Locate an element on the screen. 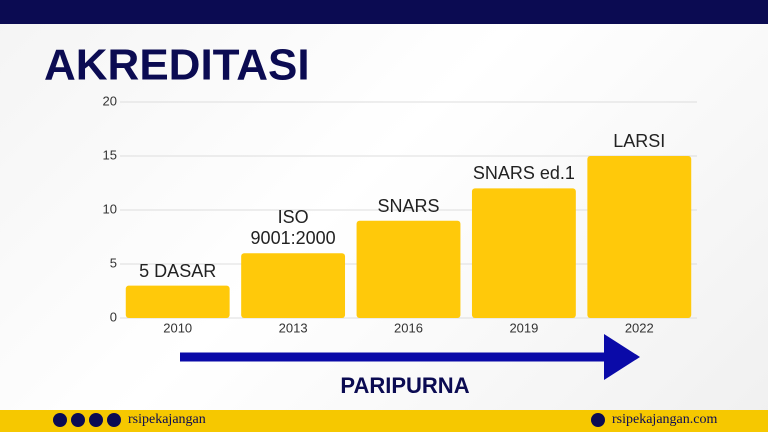  top-bar is located at coordinates (384, 12).